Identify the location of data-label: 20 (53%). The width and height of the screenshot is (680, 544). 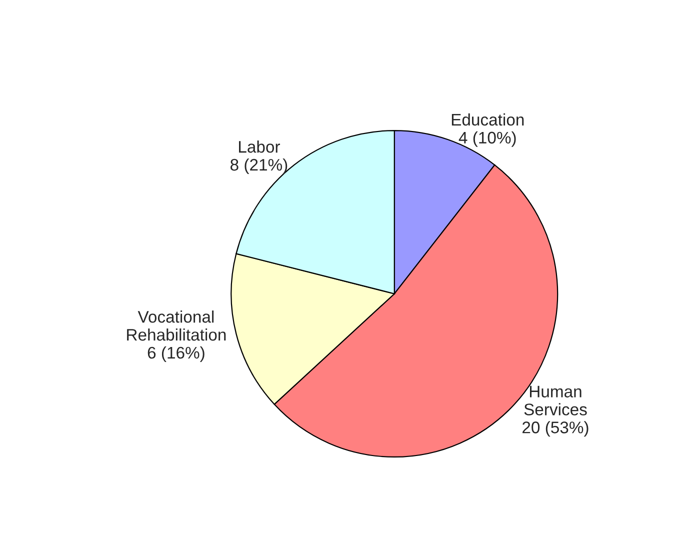
(555, 429).